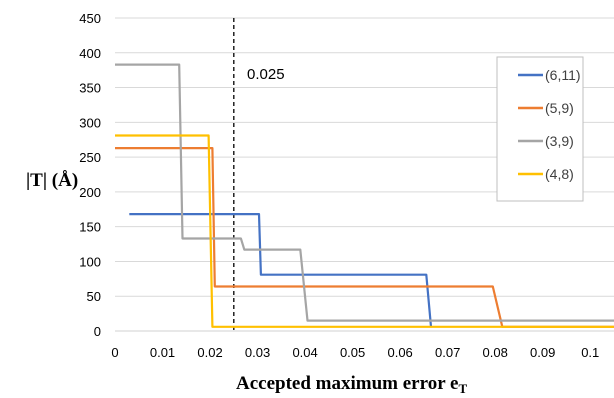 This screenshot has width=614, height=398. I want to click on y-tick-0: 0, so click(97, 331).